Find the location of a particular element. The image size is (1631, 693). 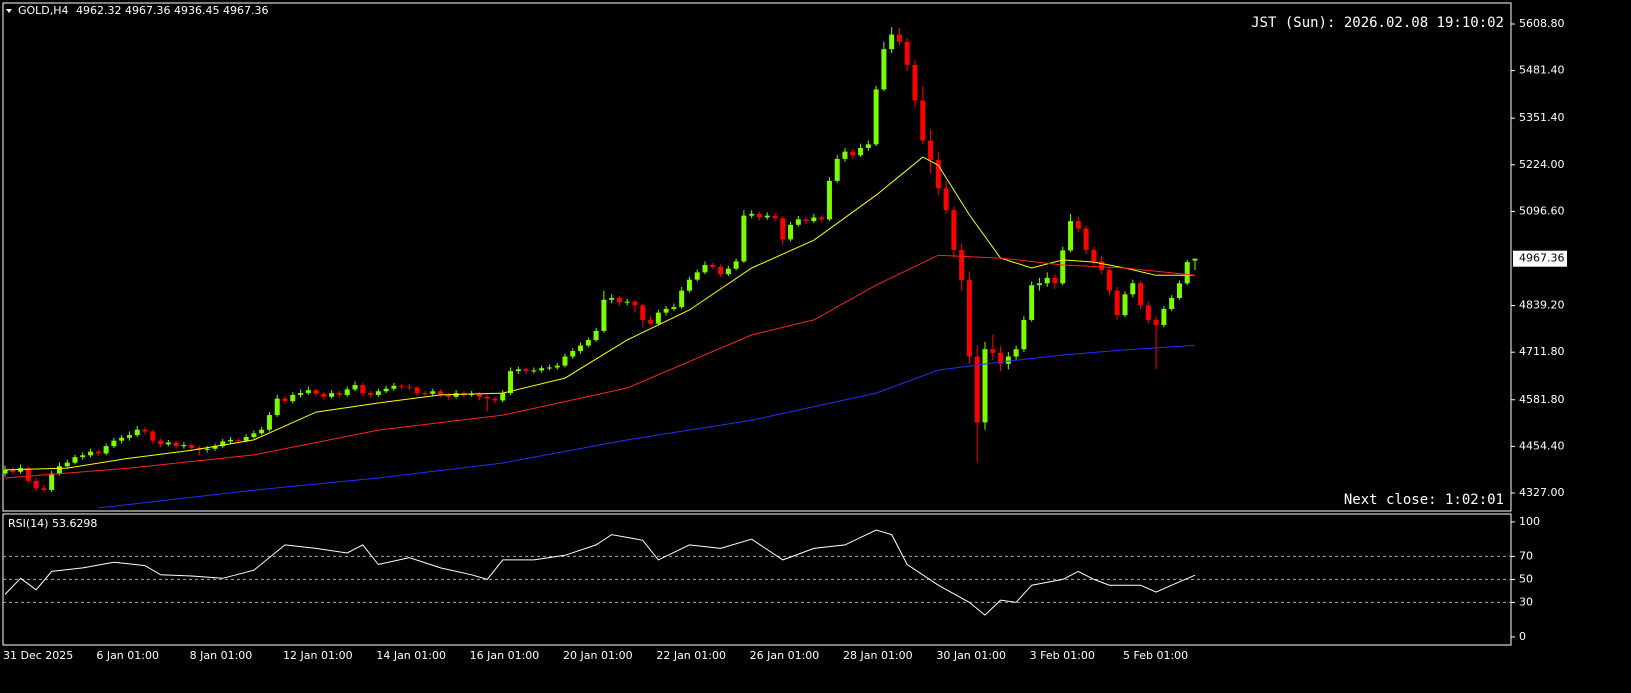

y-tick-label: 4327.00 is located at coordinates (1542, 492).